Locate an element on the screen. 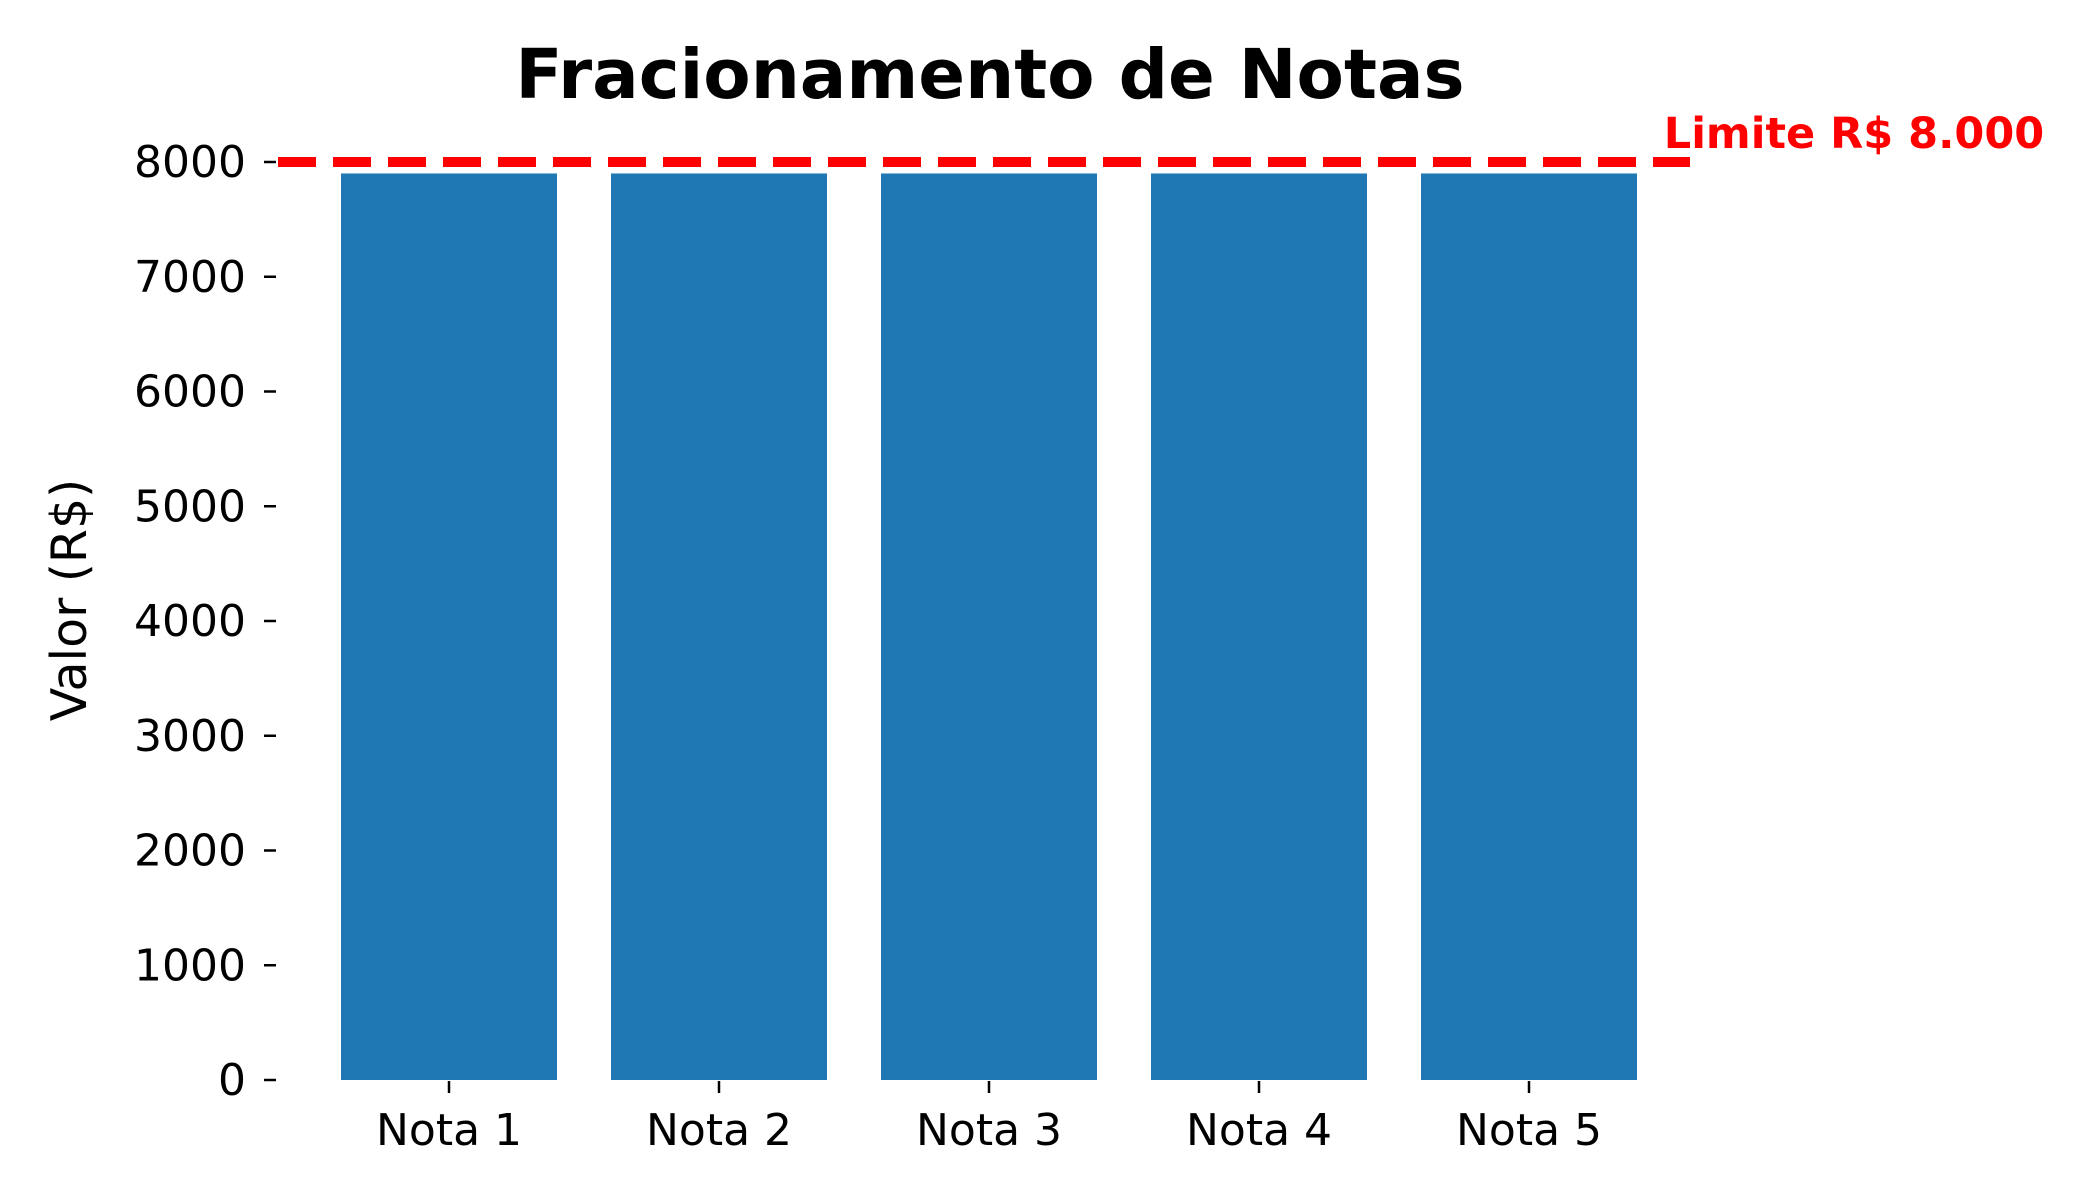 Image resolution: width=2100 pixels, height=1200 pixels. x-tick-label-4: Nota 4 is located at coordinates (1259, 1130).